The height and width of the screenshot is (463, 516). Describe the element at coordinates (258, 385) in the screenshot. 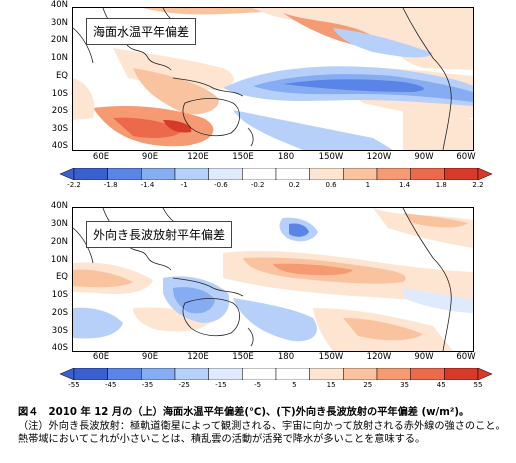

I see `colorbar-tick-label: -5` at that location.